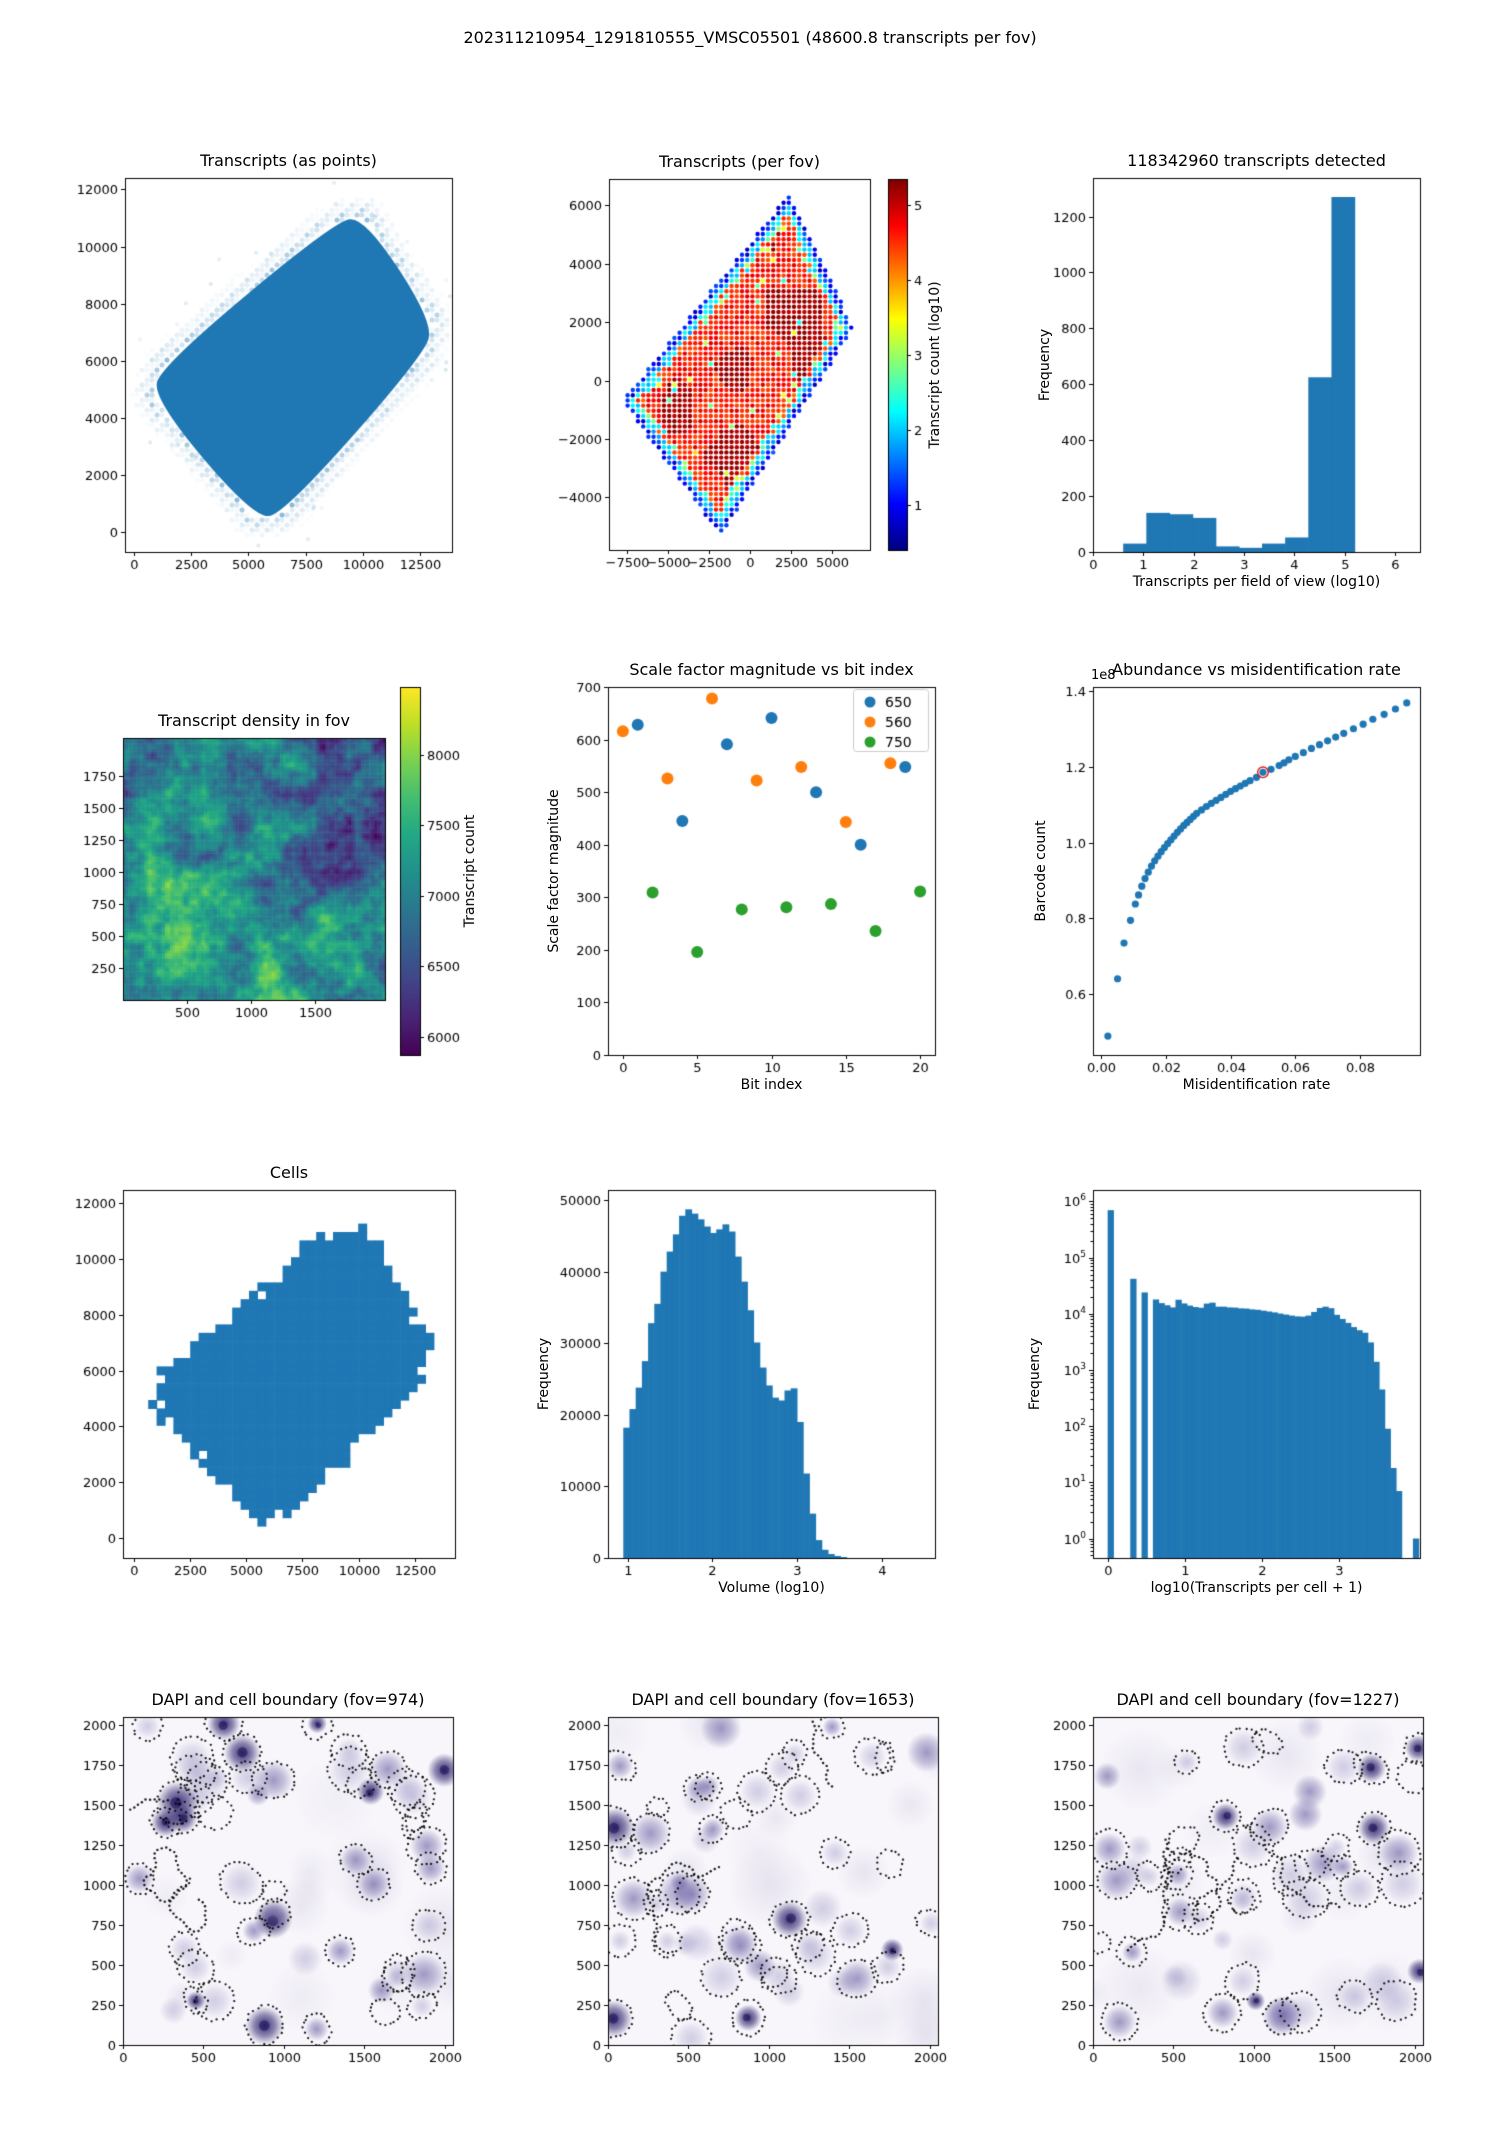 Image resolution: width=1500 pixels, height=2150 pixels. Describe the element at coordinates (554, 871) in the screenshot. I see `ylabel-scale-factor: Scale factor magnitude` at that location.